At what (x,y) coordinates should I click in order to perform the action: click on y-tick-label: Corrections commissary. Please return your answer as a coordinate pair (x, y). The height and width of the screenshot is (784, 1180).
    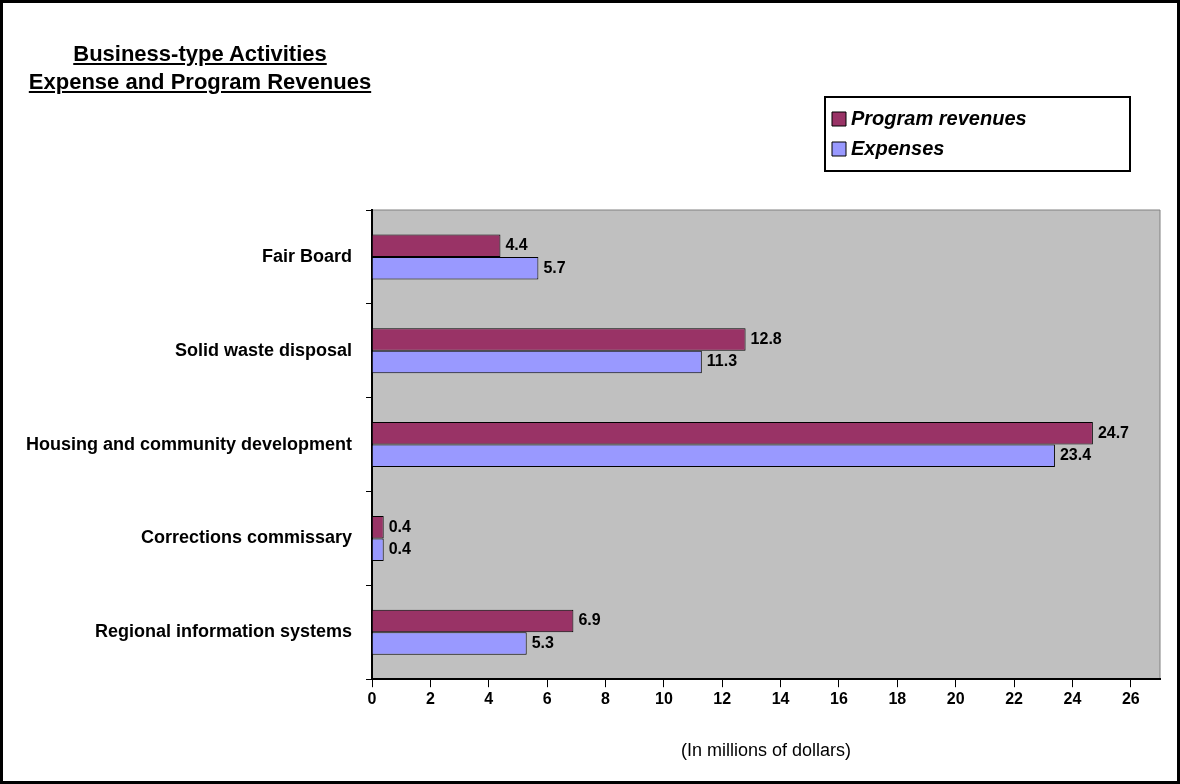
    Looking at the image, I should click on (246, 537).